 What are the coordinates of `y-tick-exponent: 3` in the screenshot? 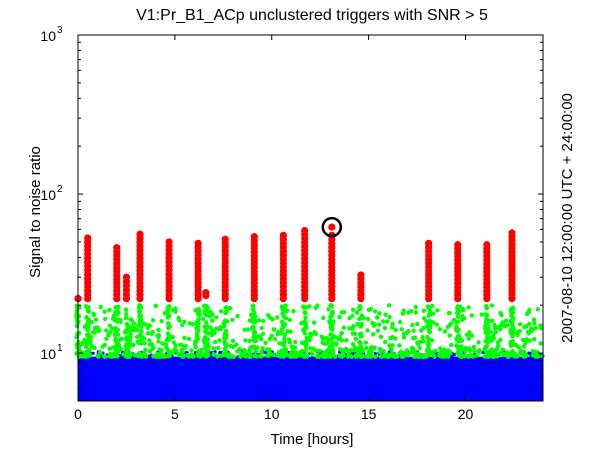 It's located at (60, 30).